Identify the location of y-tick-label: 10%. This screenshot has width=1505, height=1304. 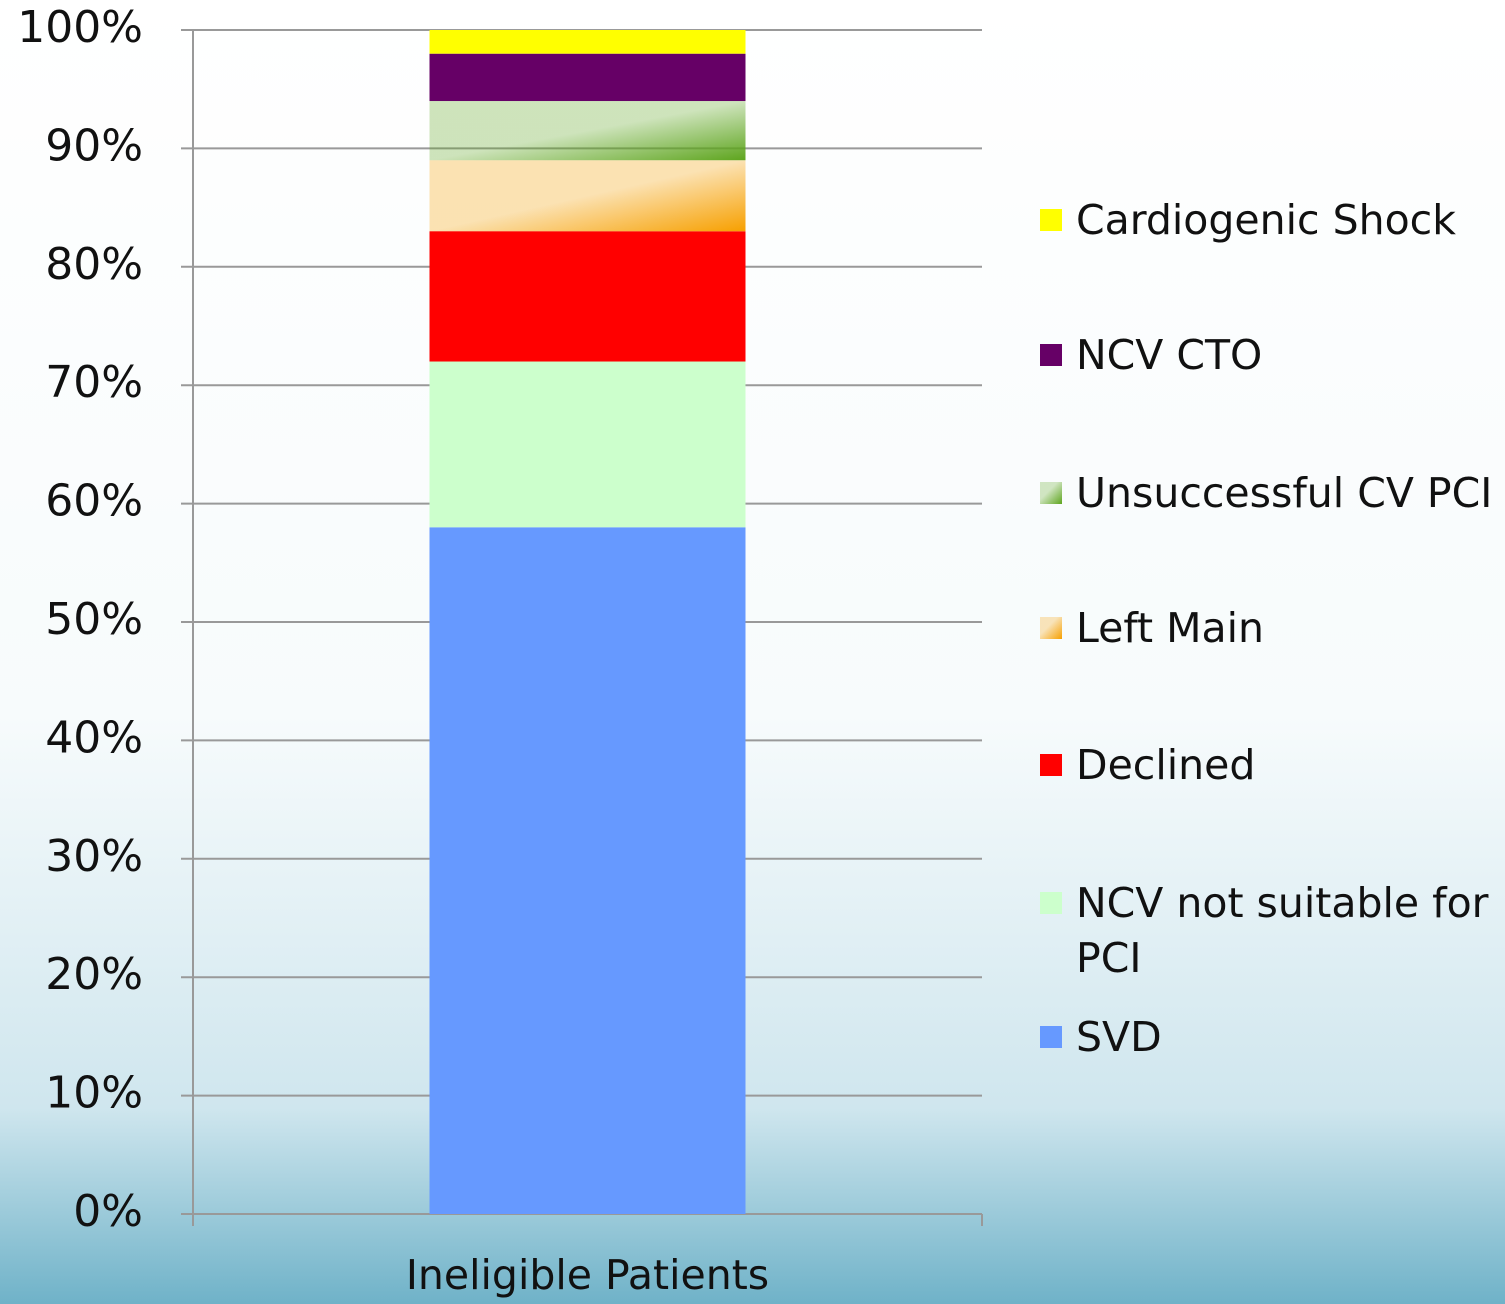
(94, 1093).